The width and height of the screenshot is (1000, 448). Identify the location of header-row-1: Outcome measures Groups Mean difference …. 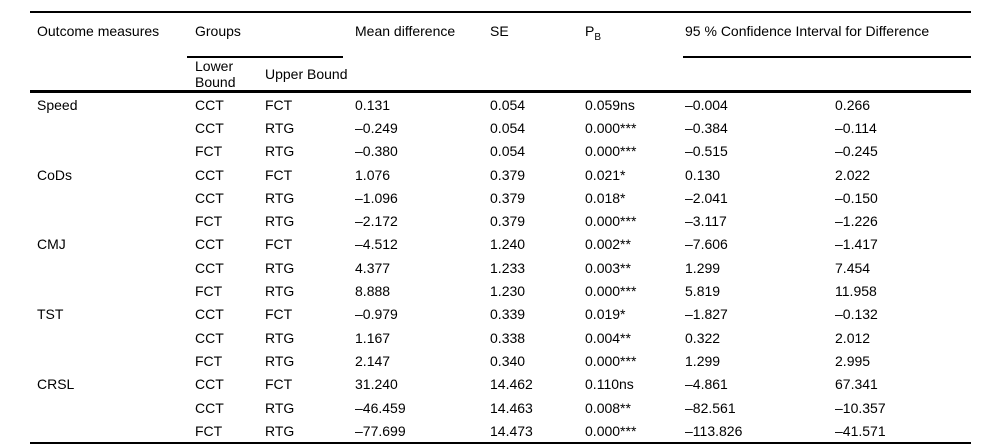
(501, 35).